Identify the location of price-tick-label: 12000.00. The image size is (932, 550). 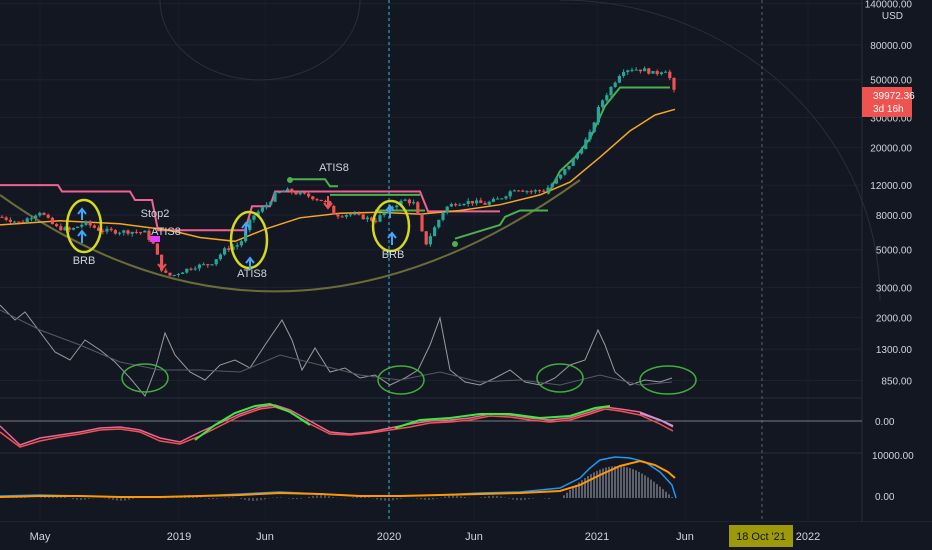
(891, 186).